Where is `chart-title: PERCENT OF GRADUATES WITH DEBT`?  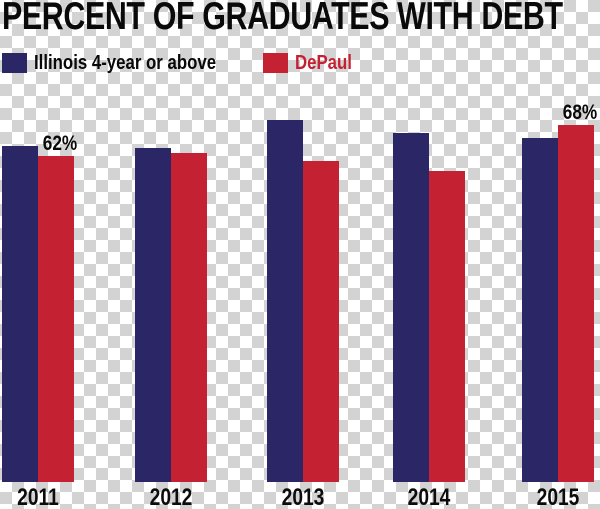
chart-title: PERCENT OF GRADUATES WITH DEBT is located at coordinates (282, 19).